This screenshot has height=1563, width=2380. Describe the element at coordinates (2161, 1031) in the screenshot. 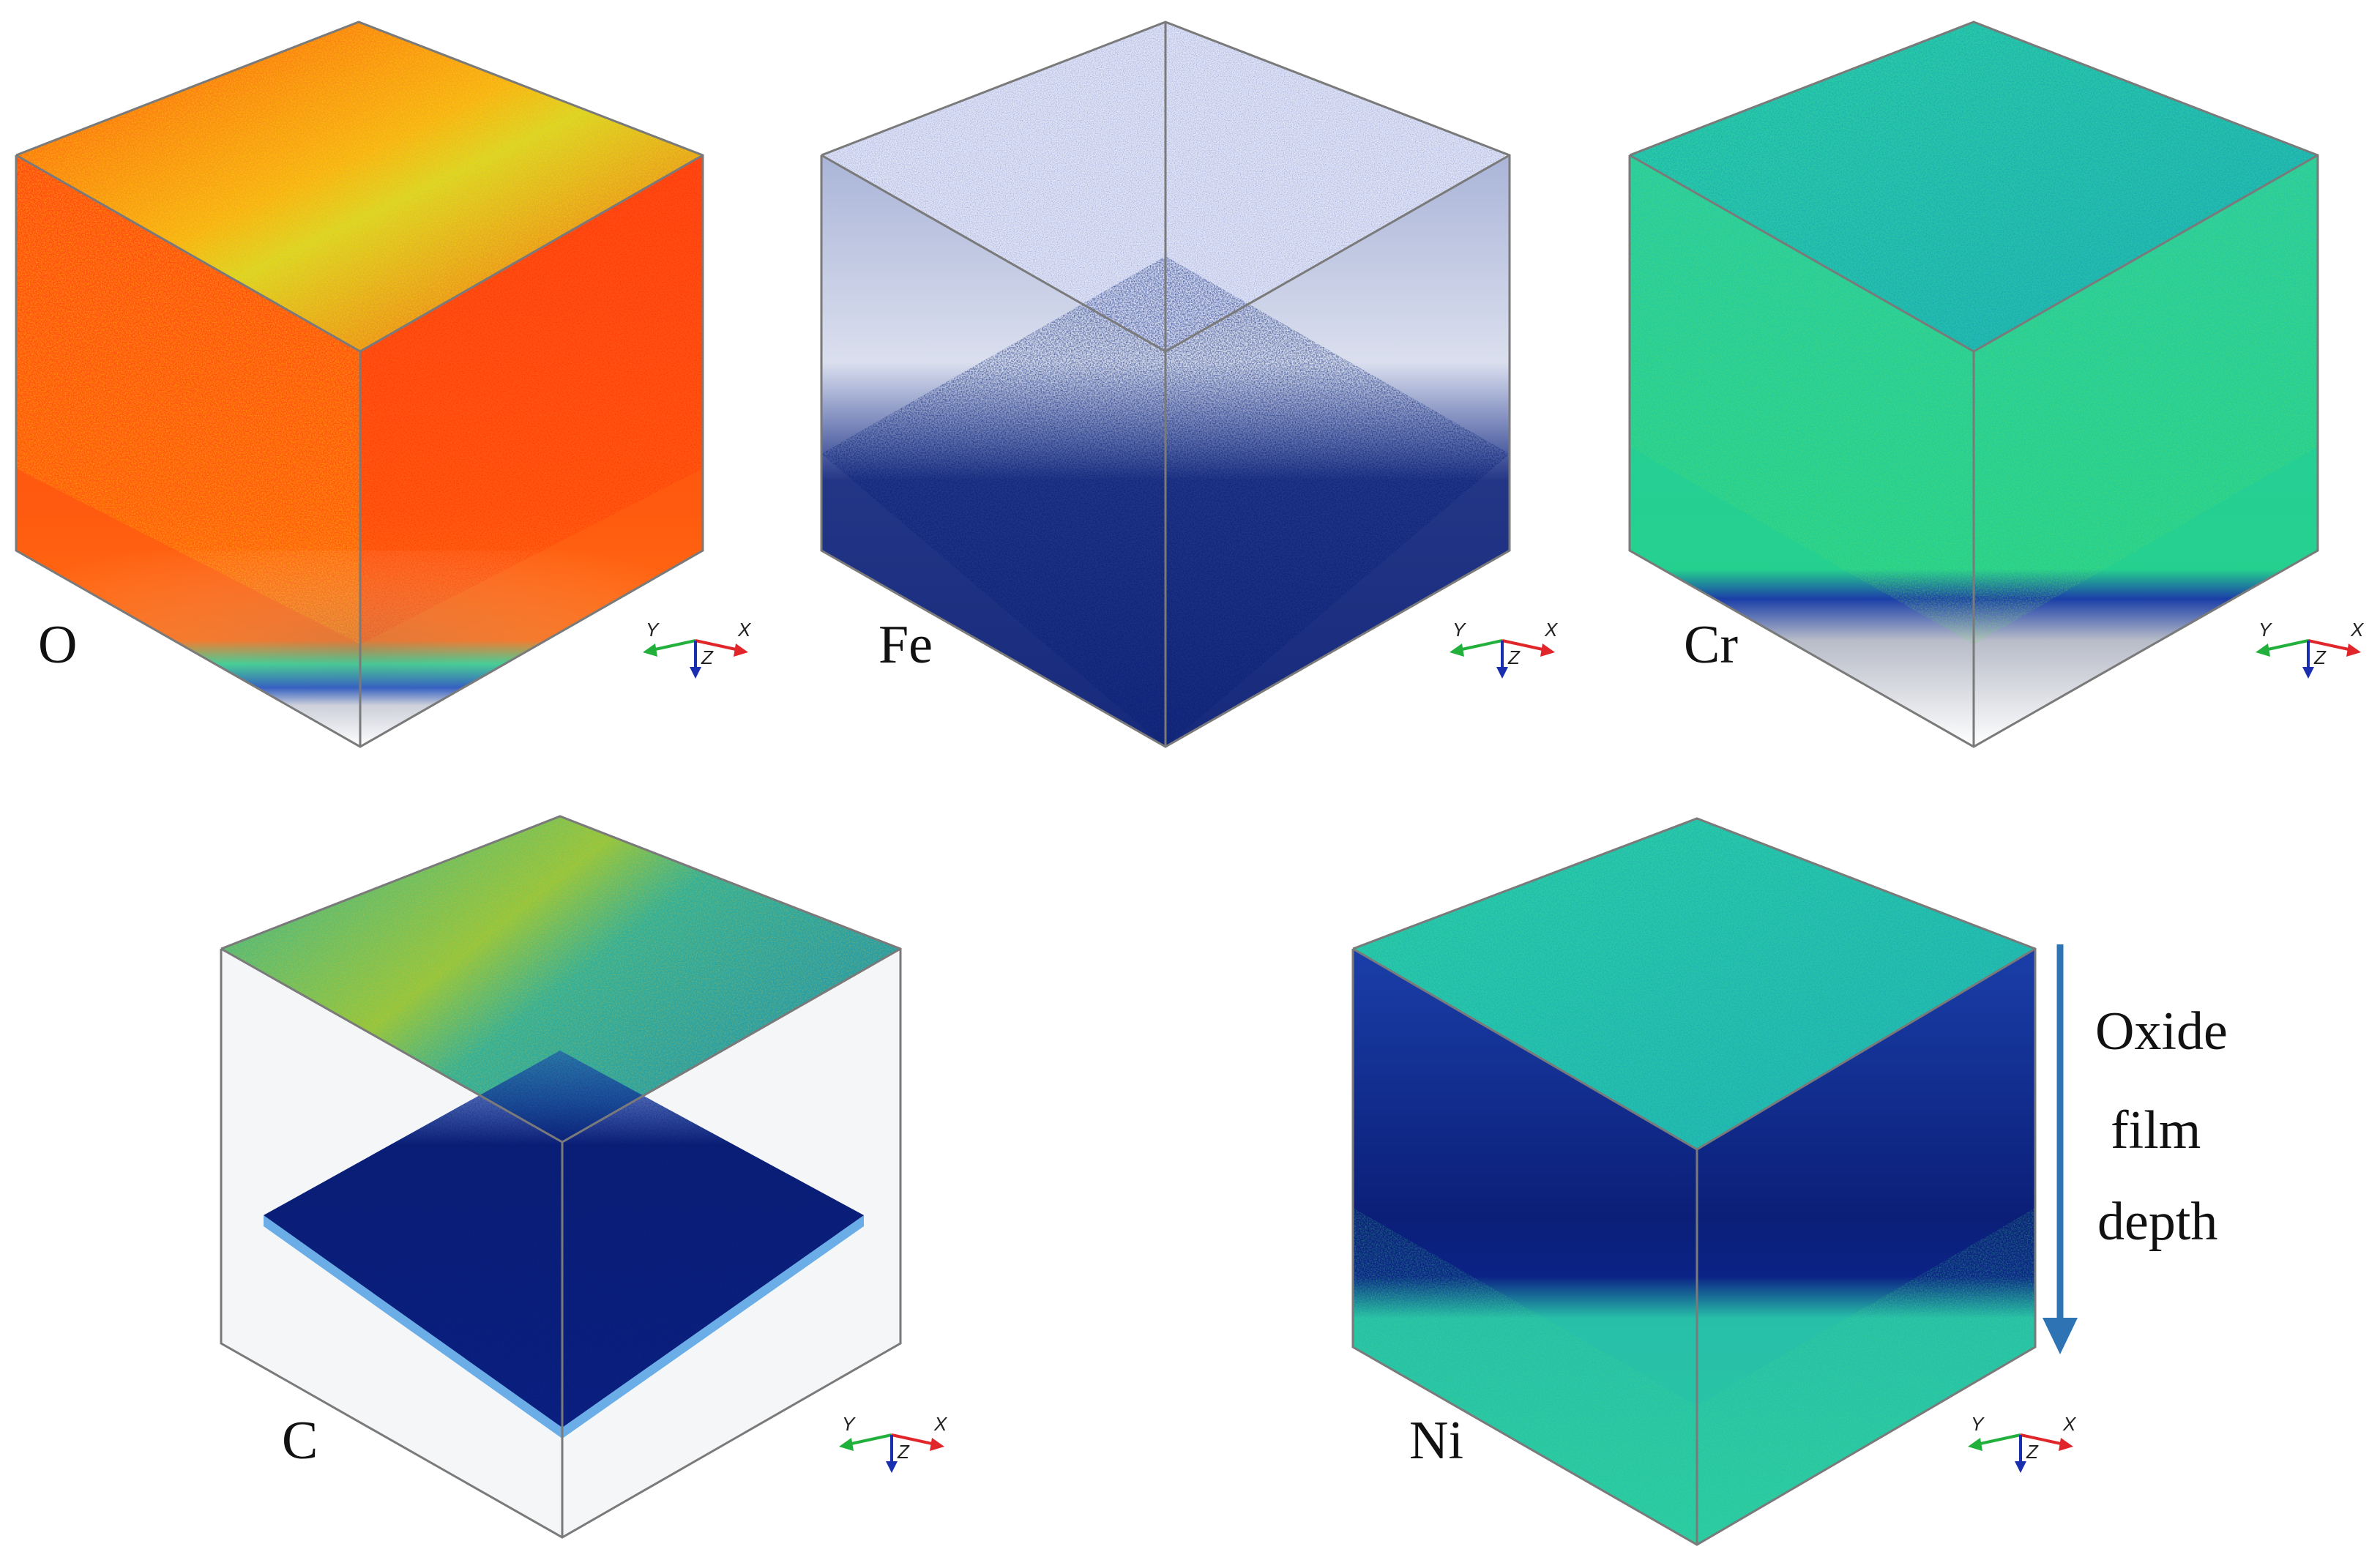

I see `annotation-line-1: Oxide` at that location.